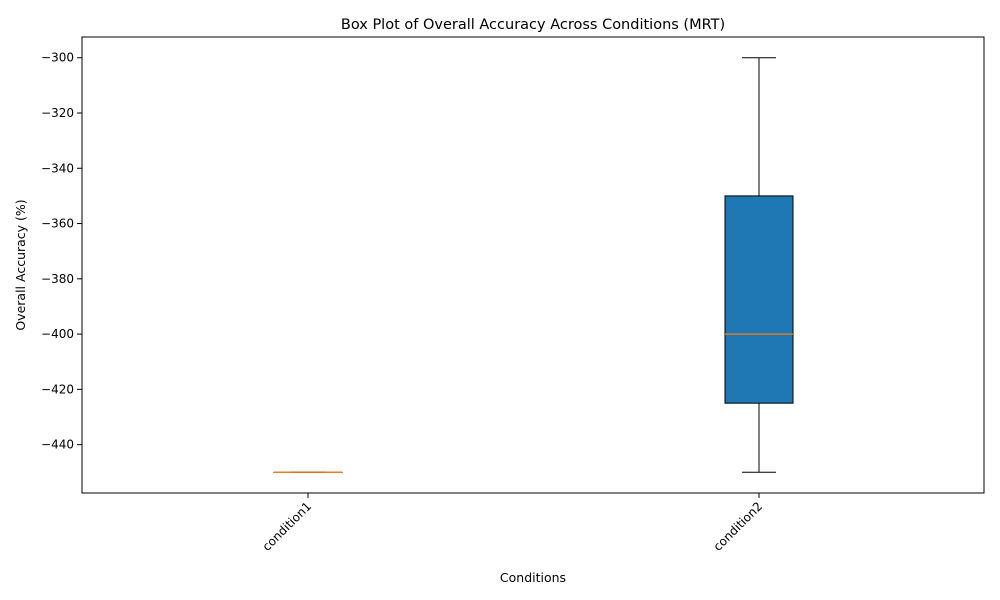 This screenshot has height=600, width=1000. What do you see at coordinates (57, 224) in the screenshot?
I see `y-tick-label: −360` at bounding box center [57, 224].